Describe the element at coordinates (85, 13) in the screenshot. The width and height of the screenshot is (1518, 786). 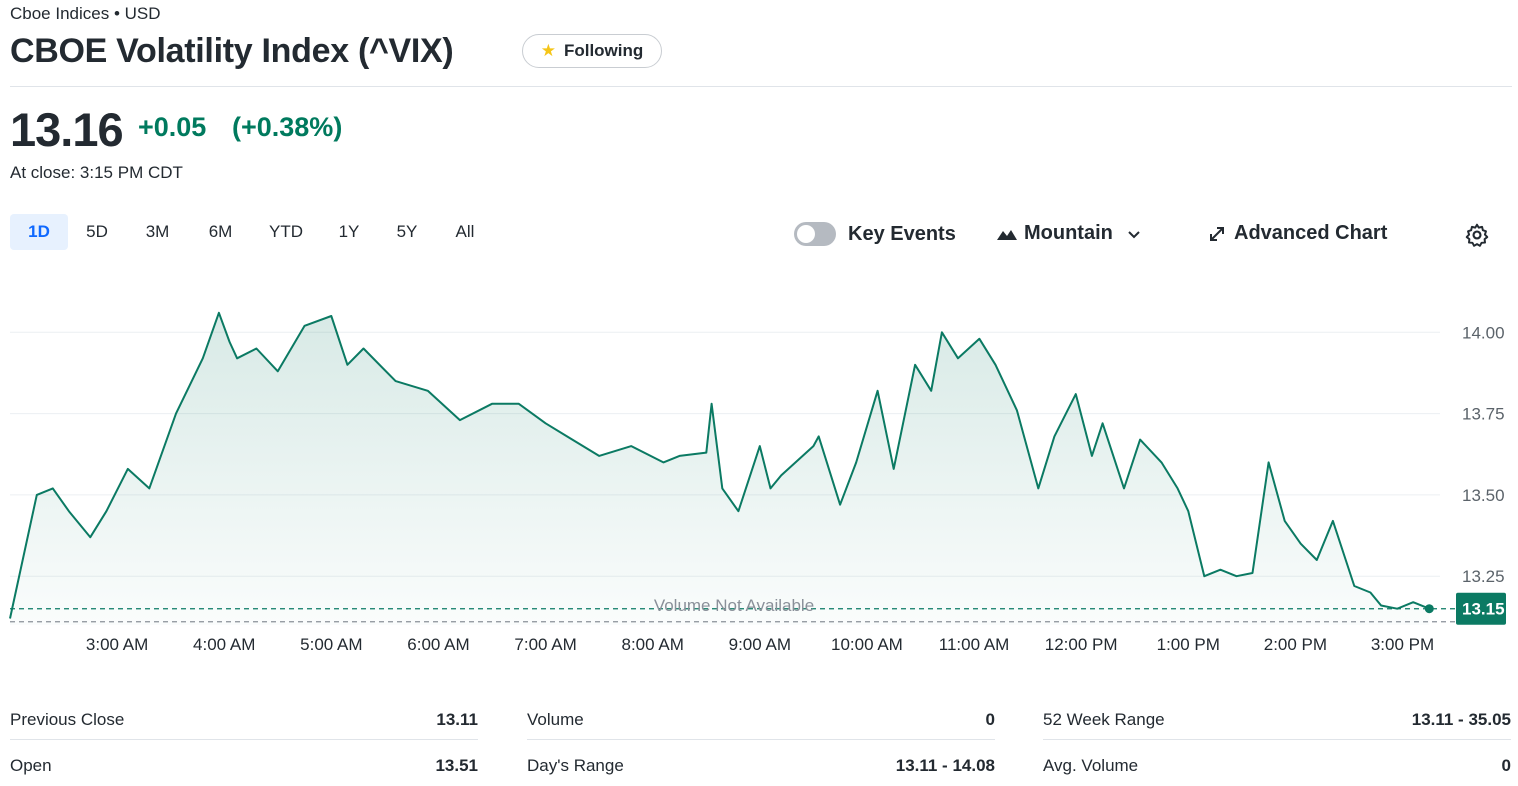
I see `exchange-label: Cboe Indices • USD` at that location.